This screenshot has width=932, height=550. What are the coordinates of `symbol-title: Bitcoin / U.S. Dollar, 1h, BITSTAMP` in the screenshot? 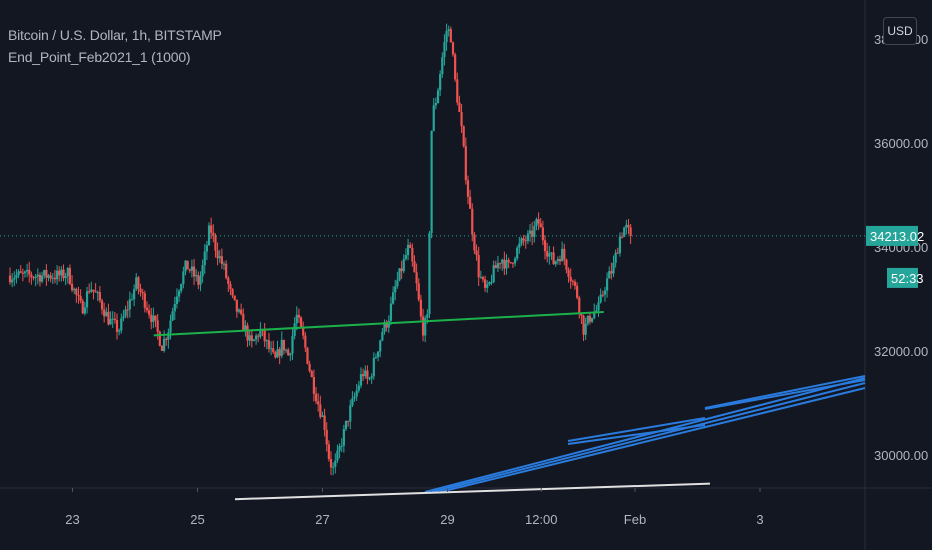 It's located at (115, 35).